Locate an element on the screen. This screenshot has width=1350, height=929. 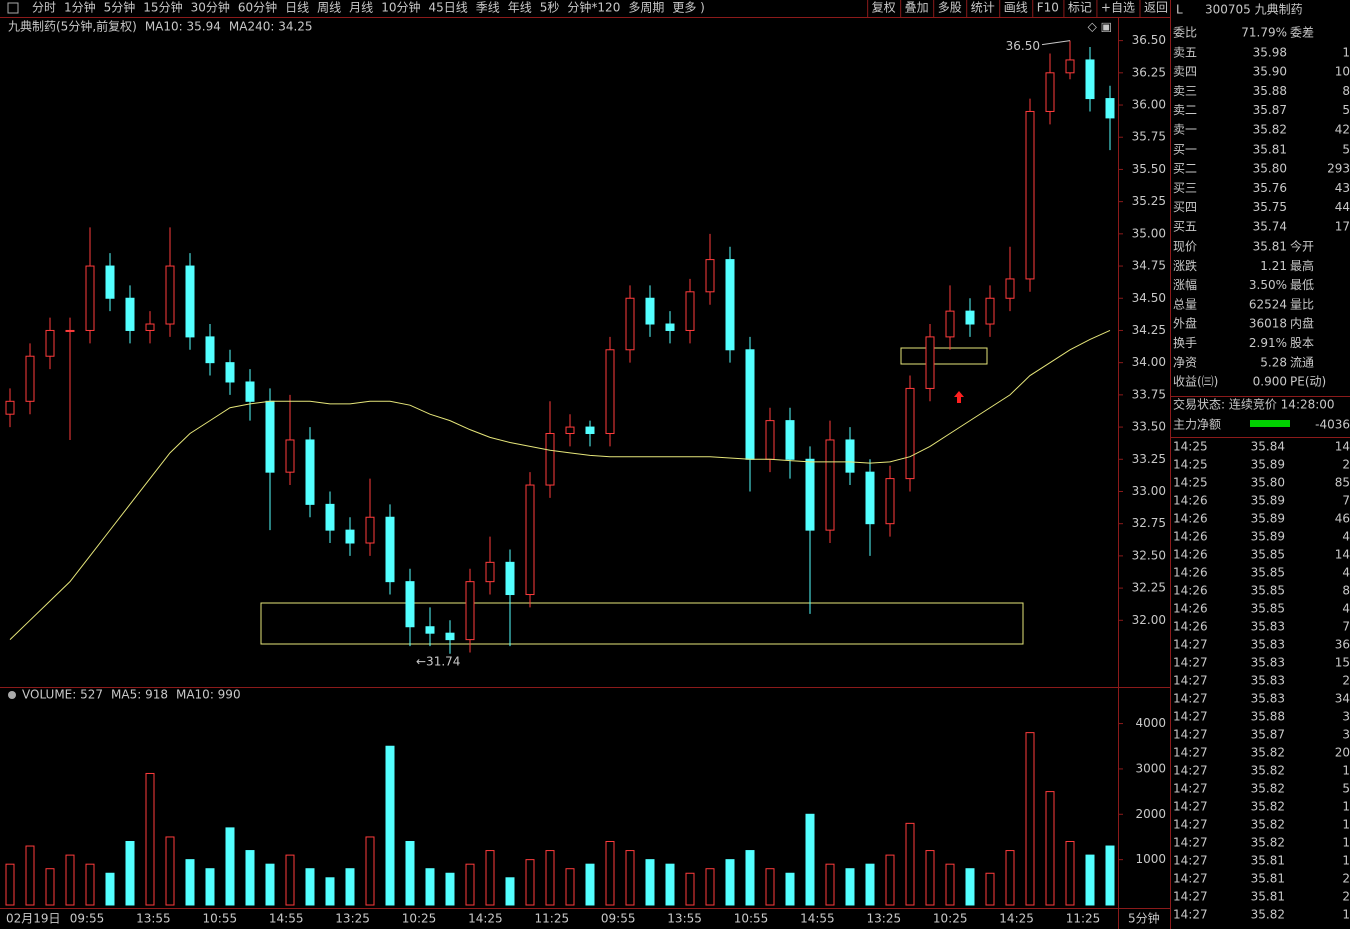
period-tab: 月线 is located at coordinates (361, 8).